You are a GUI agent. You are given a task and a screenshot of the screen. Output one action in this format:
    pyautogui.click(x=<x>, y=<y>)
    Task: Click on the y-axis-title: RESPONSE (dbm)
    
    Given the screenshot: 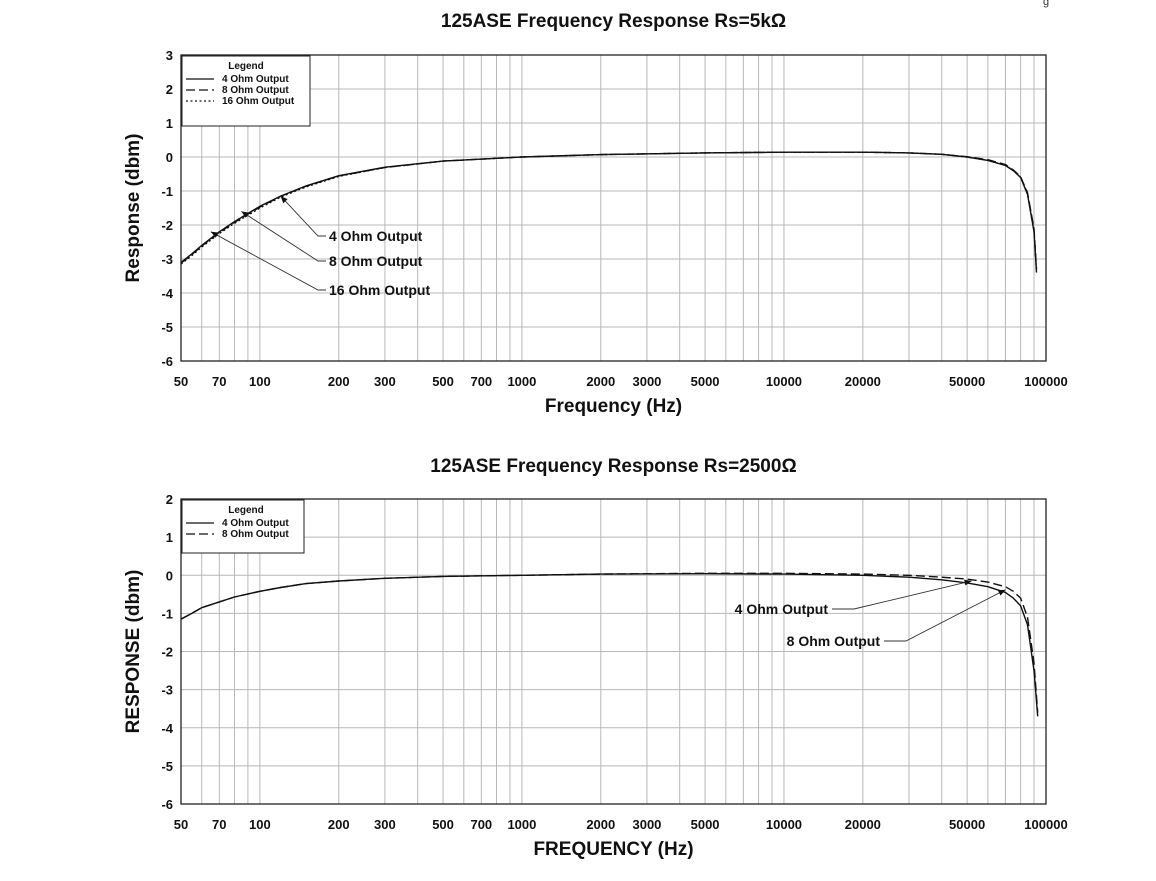 What is the action you would take?
    pyautogui.click(x=133, y=652)
    